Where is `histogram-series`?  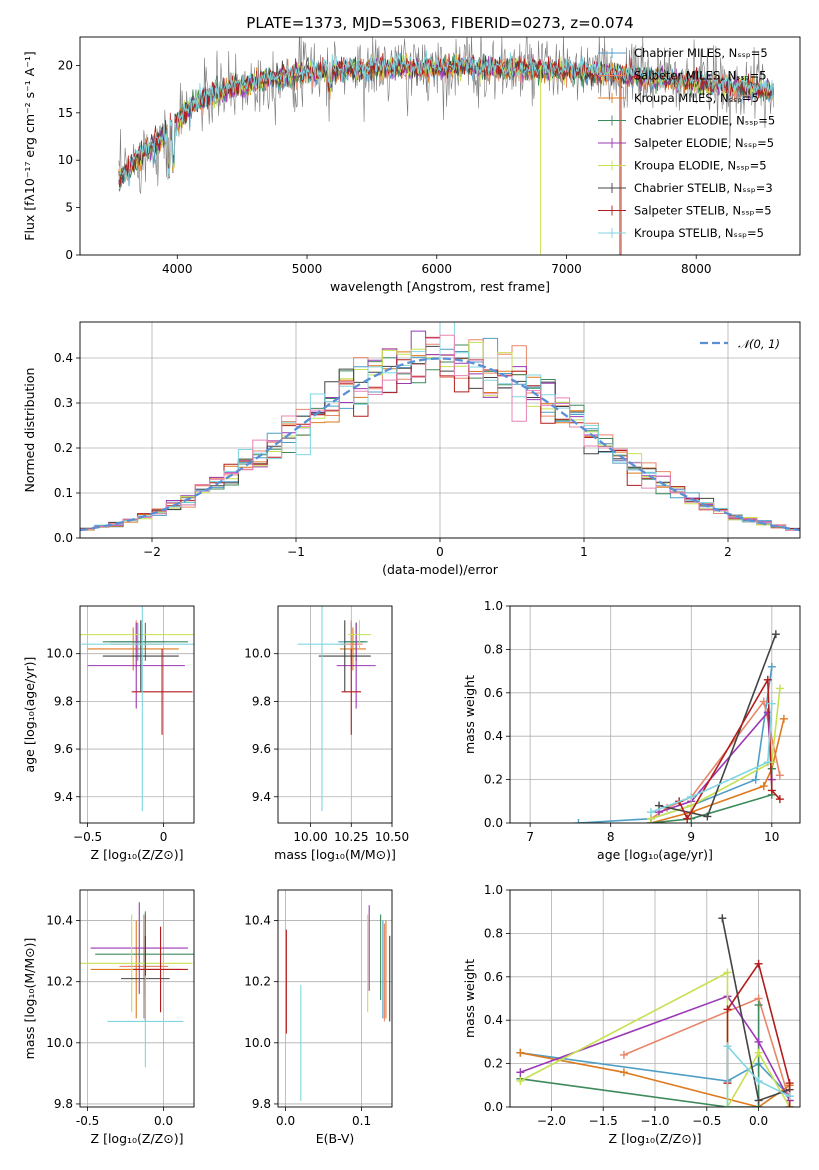
histogram-series is located at coordinates (440, 432).